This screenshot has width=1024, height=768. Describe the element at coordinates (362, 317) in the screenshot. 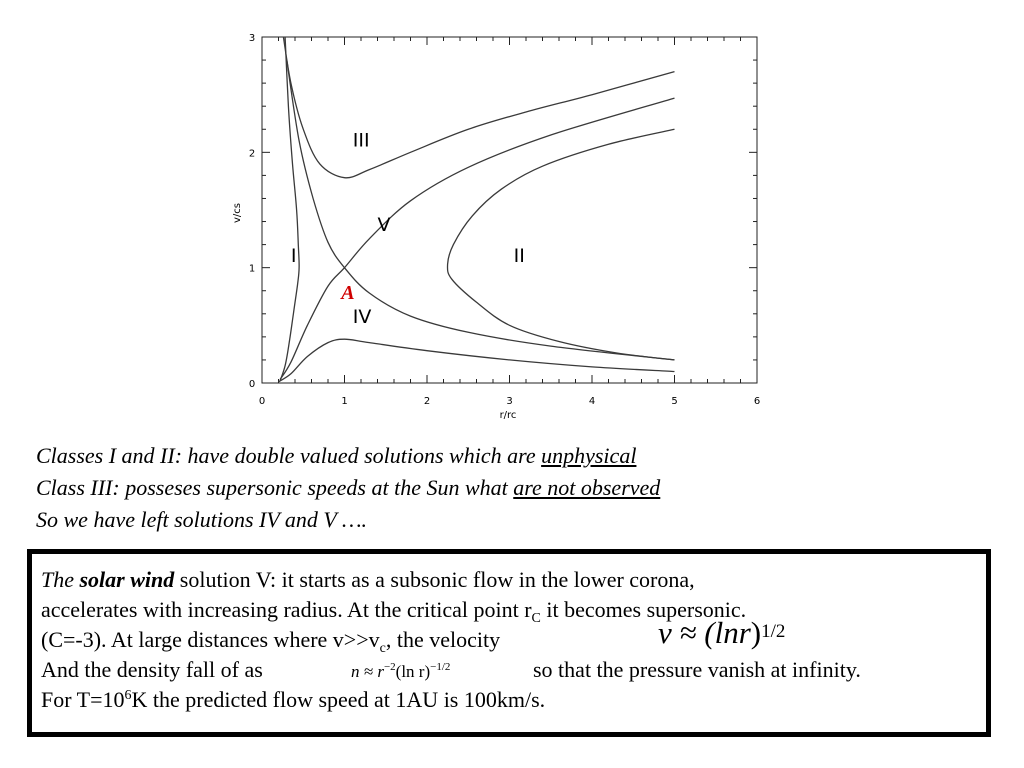

I see `class-label-iv: IV` at that location.